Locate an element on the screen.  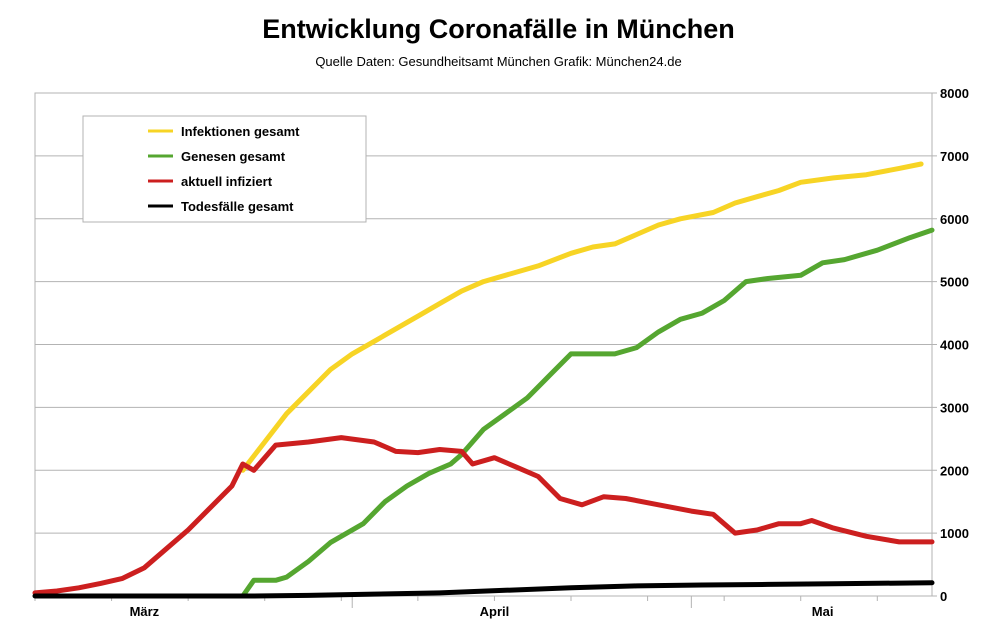
x-tick-label: Mai is located at coordinates (823, 611).